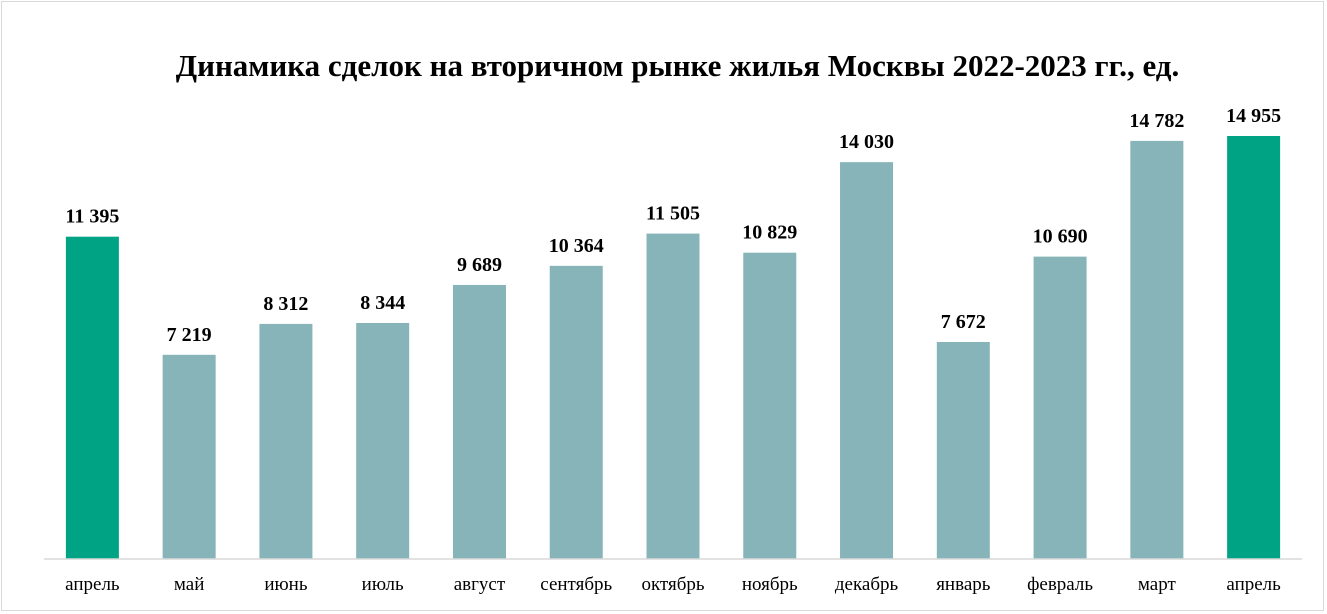  I want to click on category-label-1: май, so click(189, 584).